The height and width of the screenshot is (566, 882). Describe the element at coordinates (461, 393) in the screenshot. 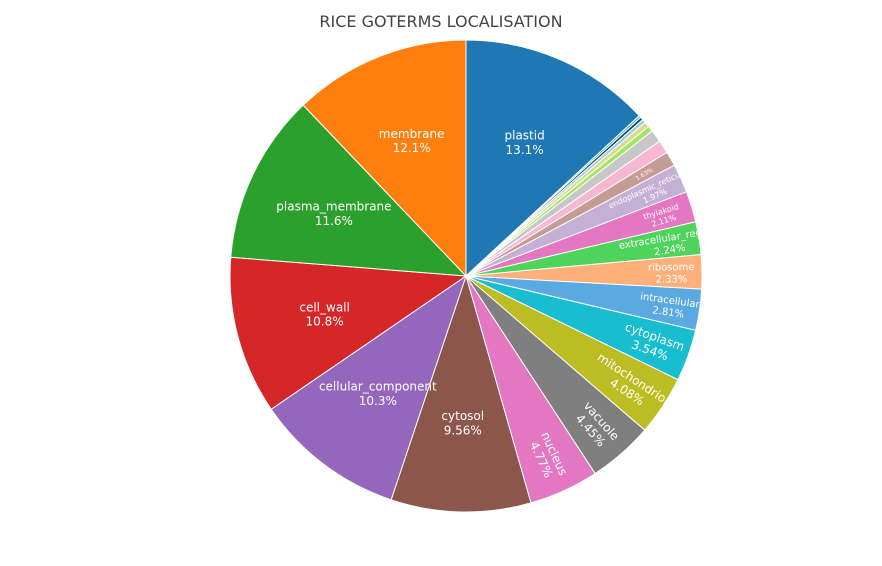

I see `pie-slice-cytosol` at that location.